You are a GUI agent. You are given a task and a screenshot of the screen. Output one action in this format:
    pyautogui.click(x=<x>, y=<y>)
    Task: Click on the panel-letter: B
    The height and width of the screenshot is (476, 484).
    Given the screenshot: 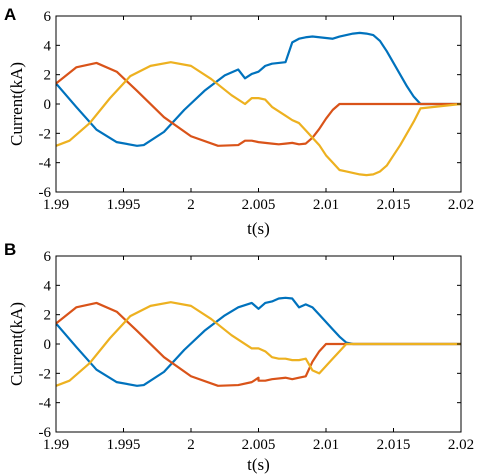 What is the action you would take?
    pyautogui.click(x=10, y=249)
    